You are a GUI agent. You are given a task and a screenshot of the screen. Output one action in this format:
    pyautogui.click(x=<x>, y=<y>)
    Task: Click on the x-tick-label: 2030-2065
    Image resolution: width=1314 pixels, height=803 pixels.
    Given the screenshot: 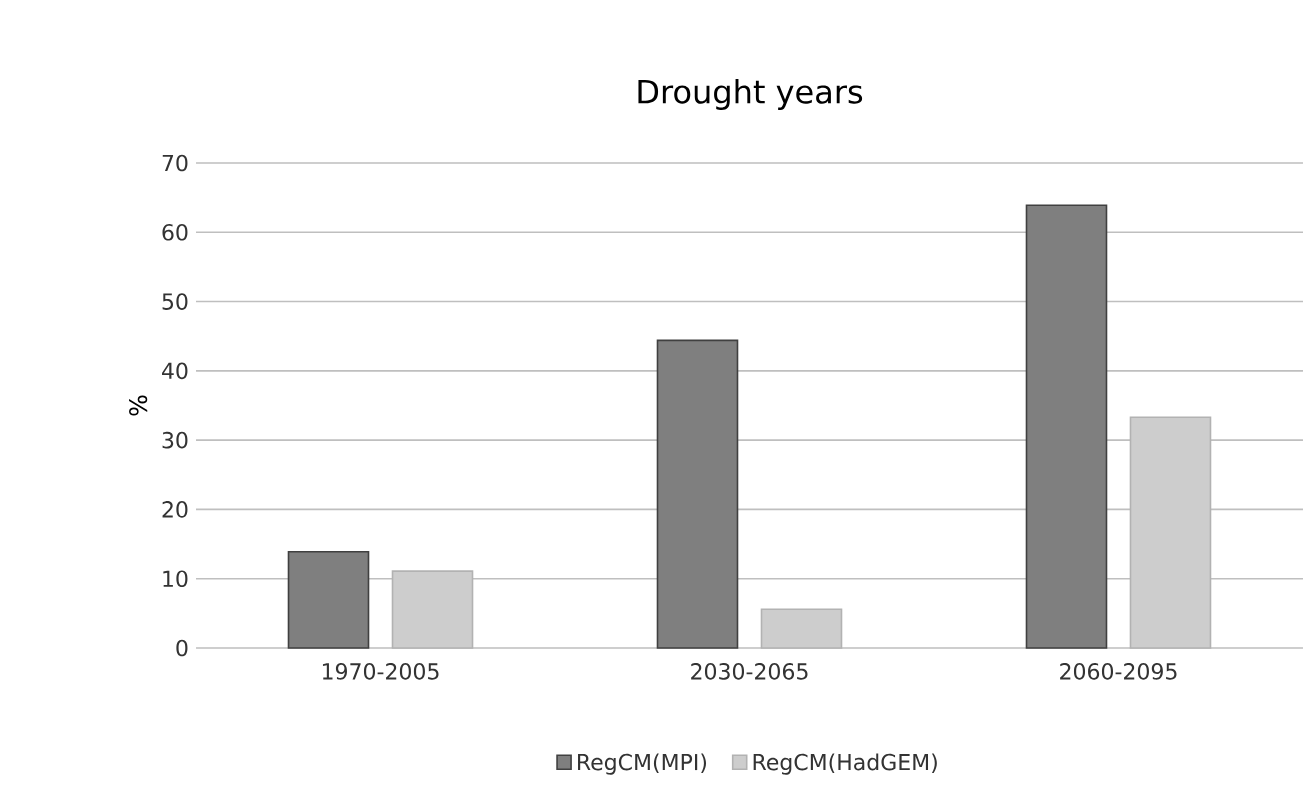 What is the action you would take?
    pyautogui.click(x=749, y=671)
    